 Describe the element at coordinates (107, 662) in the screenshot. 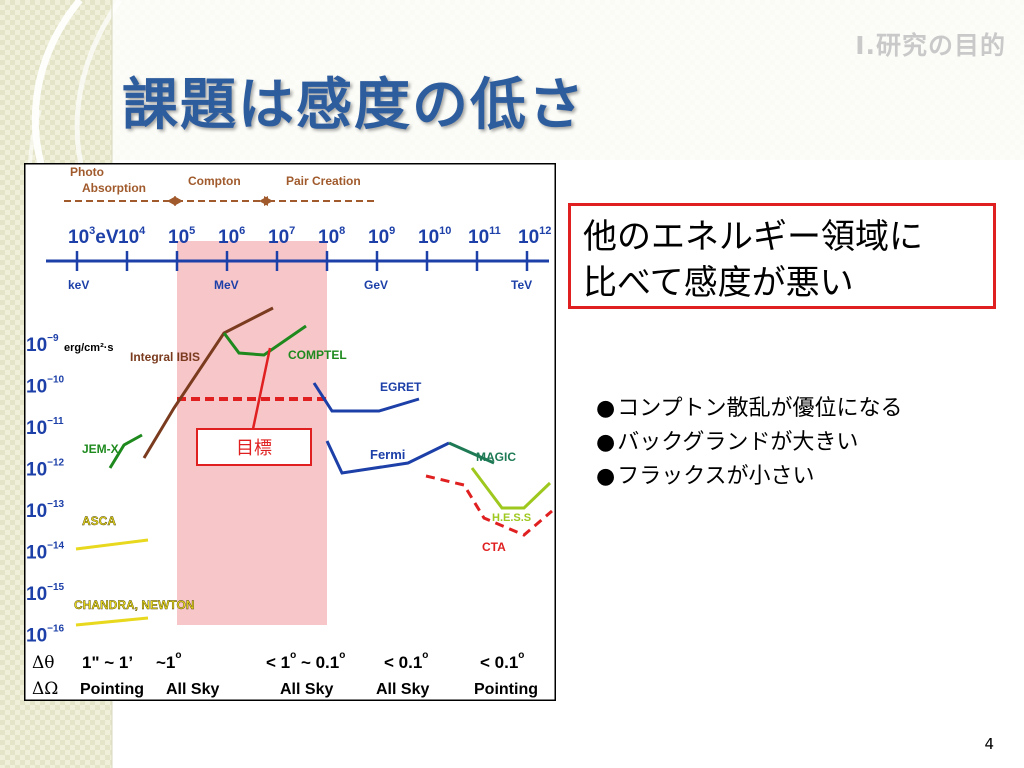

I see `angular-resolution-cell: 1" ~ 1’` at that location.